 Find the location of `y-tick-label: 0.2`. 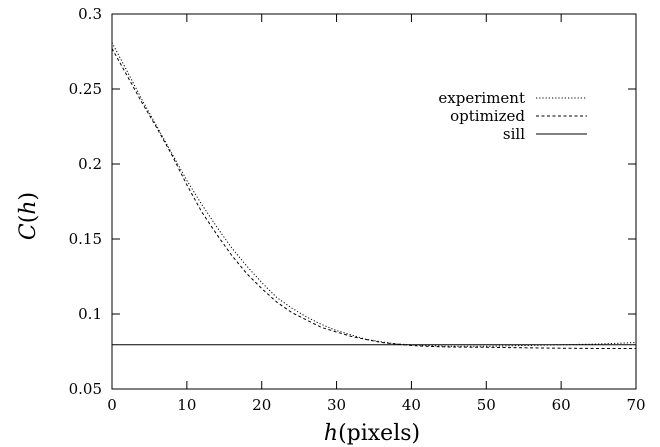

y-tick-label: 0.2 is located at coordinates (90, 164).